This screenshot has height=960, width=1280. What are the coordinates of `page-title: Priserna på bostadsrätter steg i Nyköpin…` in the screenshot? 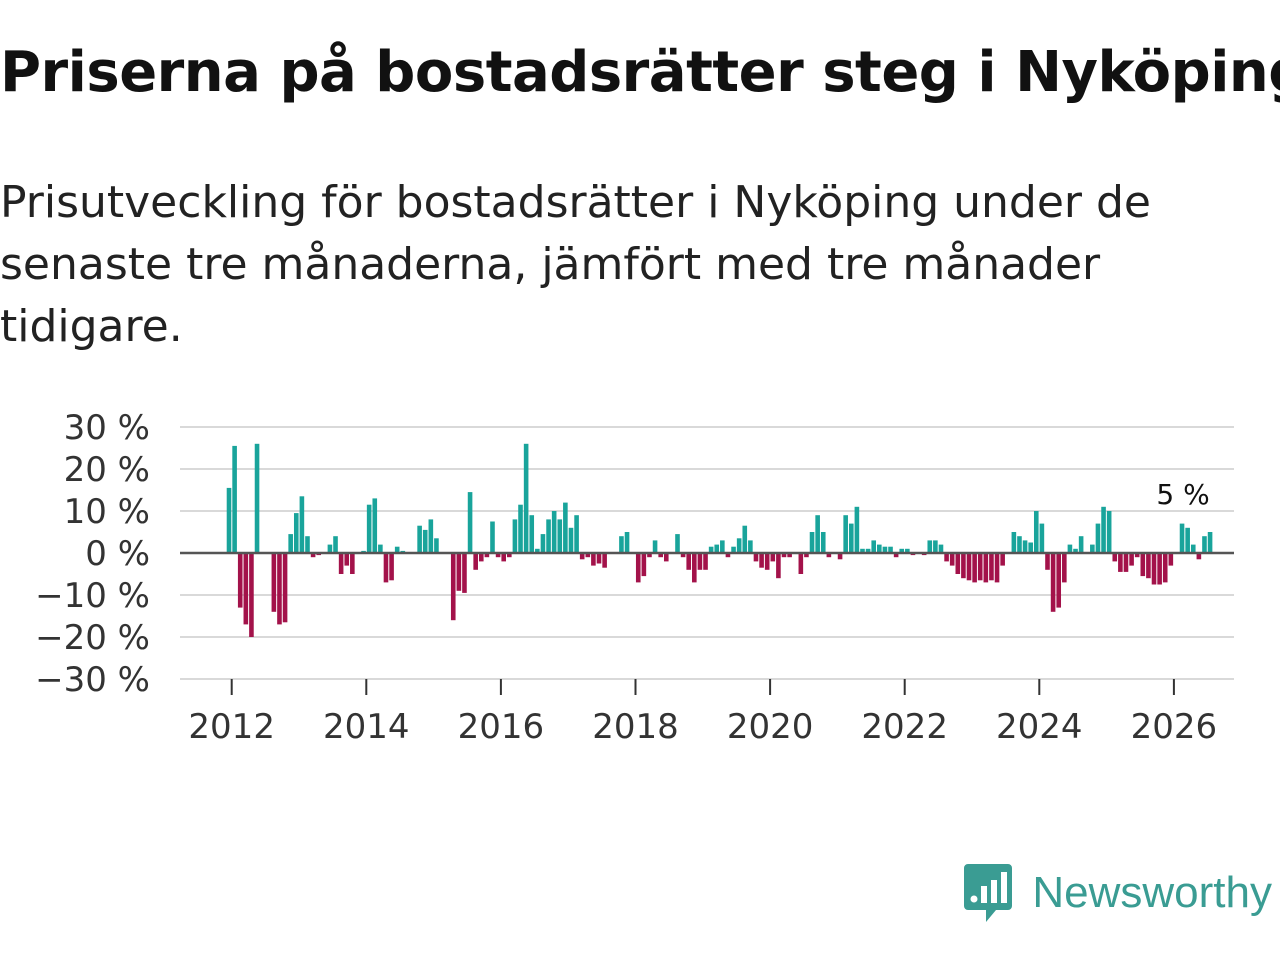 It's located at (640, 72).